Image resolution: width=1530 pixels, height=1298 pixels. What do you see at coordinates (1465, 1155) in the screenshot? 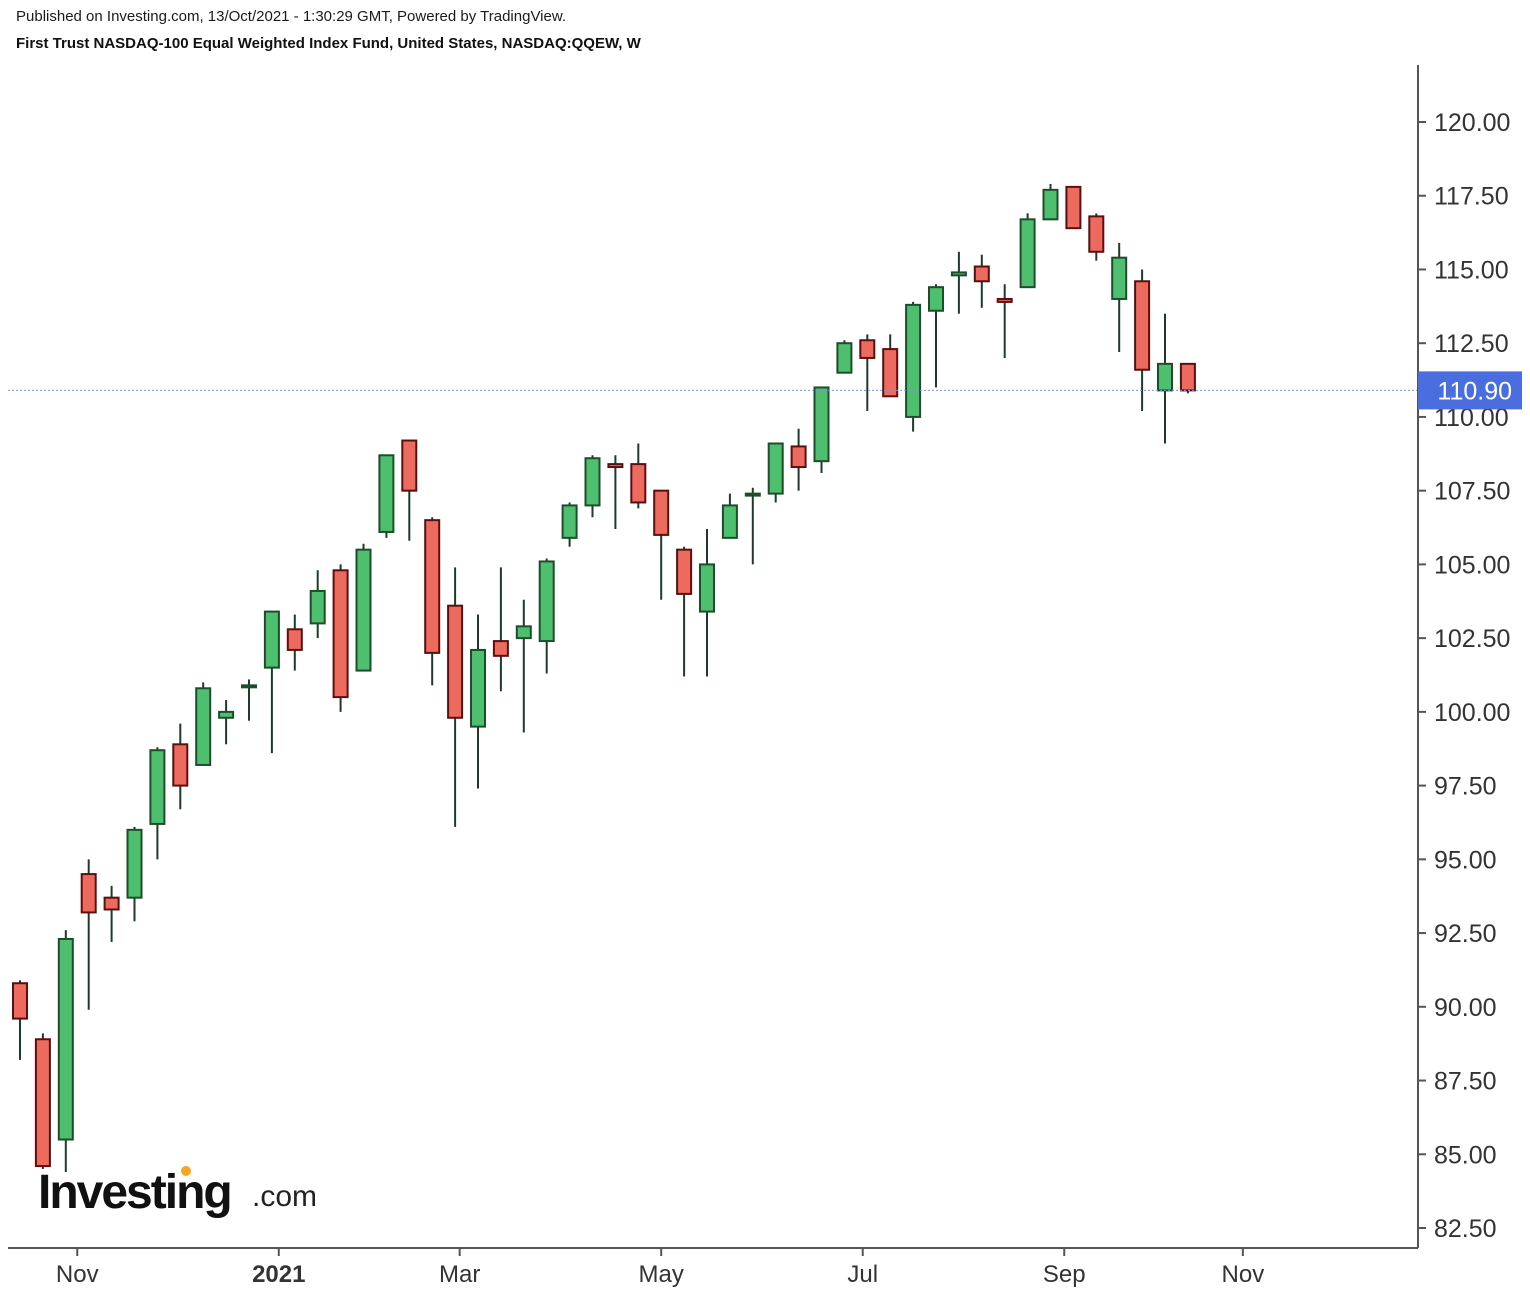
I see `y-tick-label: 85.00` at bounding box center [1465, 1155].